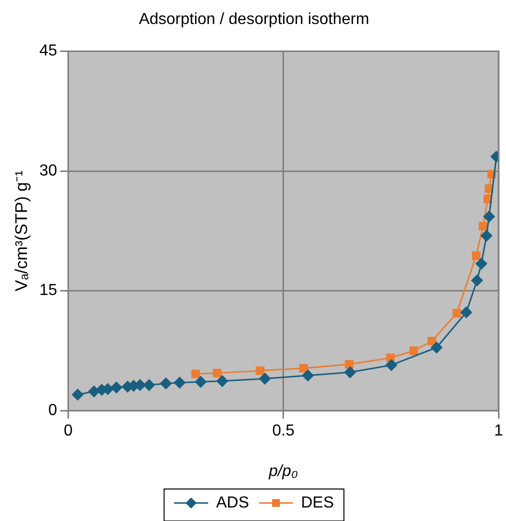 This screenshot has height=521, width=506. What do you see at coordinates (254, 19) in the screenshot?
I see `chart-title: Adsorption / desorption isotherm` at bounding box center [254, 19].